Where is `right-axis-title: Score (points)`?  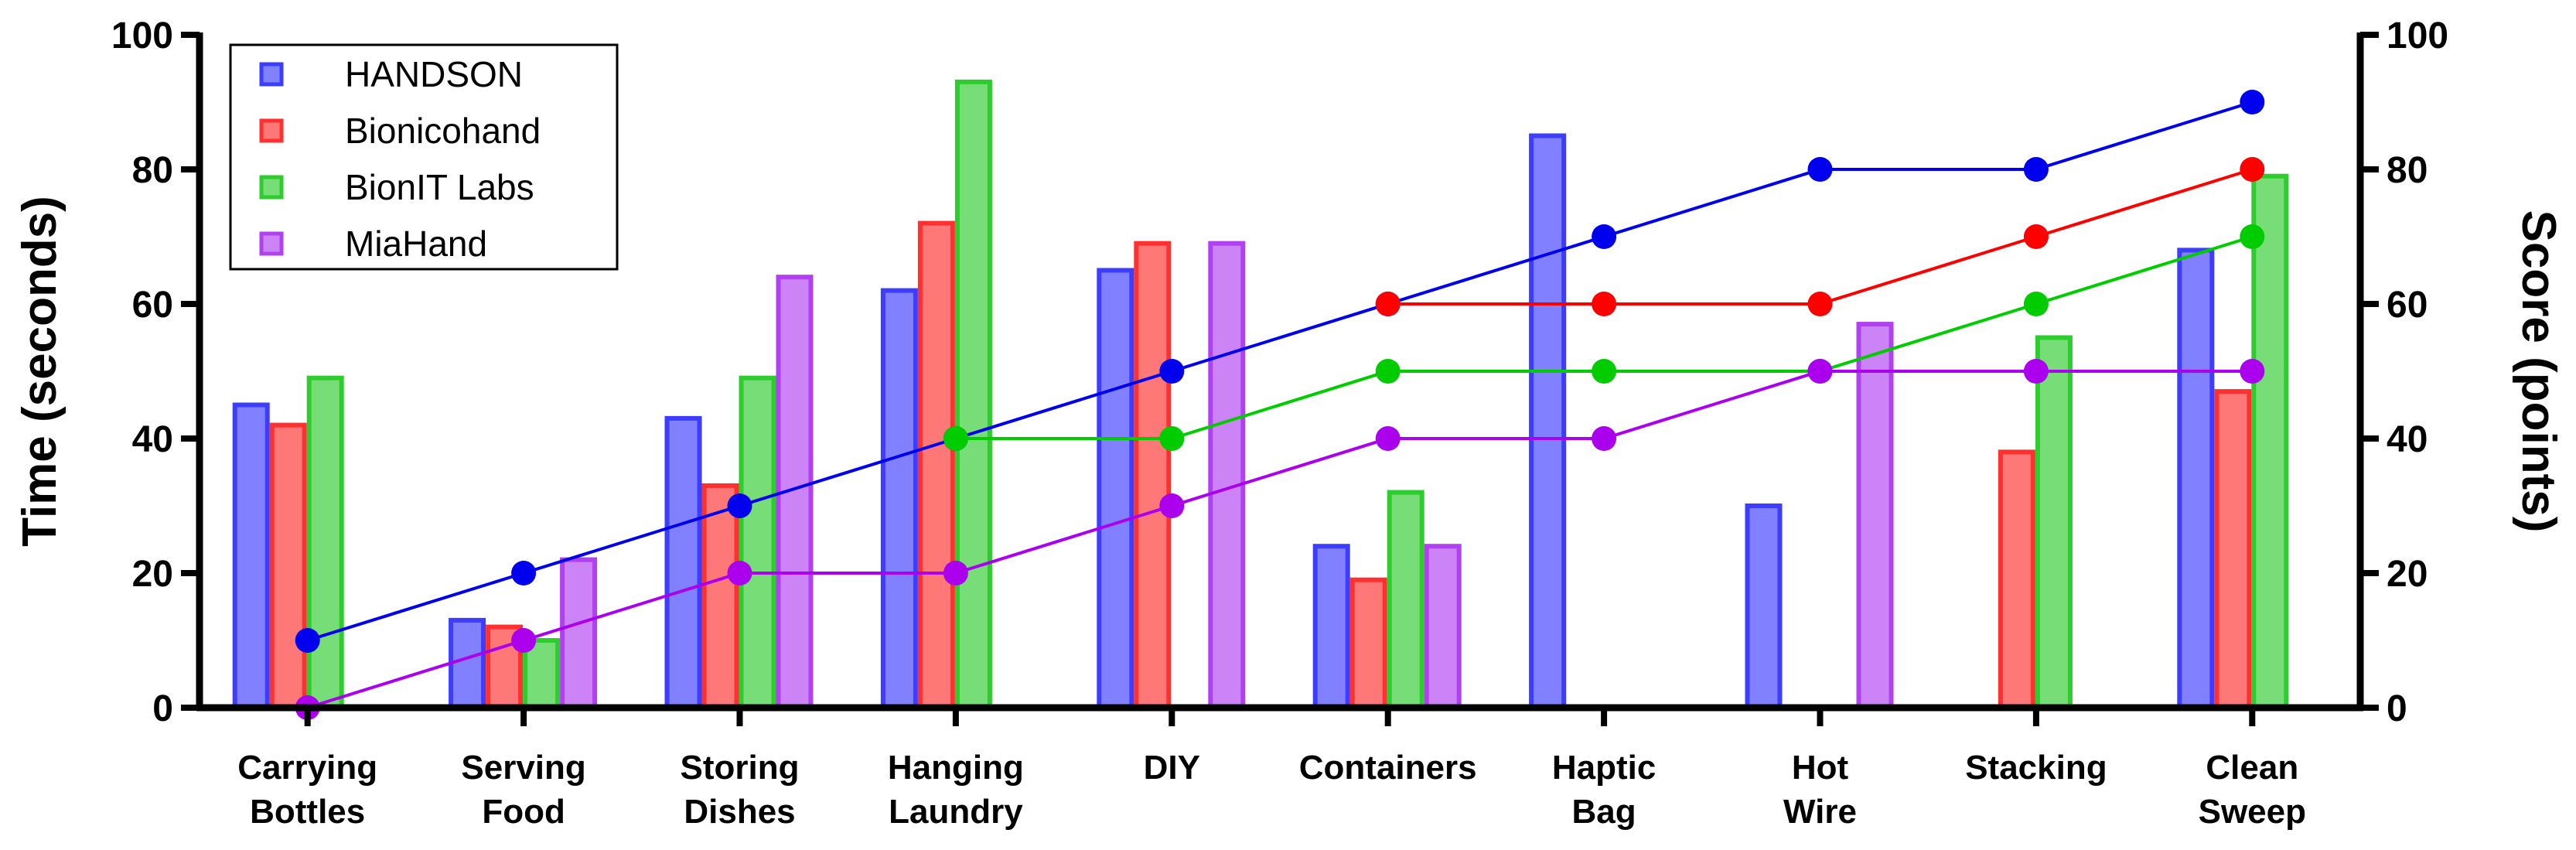 right-axis-title: Score (points) is located at coordinates (2539, 371).